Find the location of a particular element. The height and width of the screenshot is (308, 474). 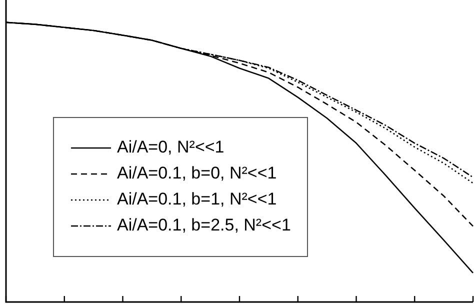

legend-label: Ai/A=0.1, b=1, N²<<1 is located at coordinates (197, 199).